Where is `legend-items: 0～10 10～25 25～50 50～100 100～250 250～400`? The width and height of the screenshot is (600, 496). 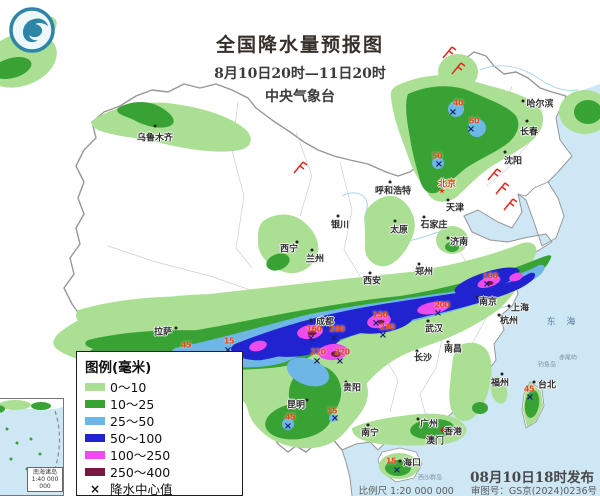
legend-items: 0～10 10～25 25～50 50～100 100～250 250～400 is located at coordinates (159, 429).